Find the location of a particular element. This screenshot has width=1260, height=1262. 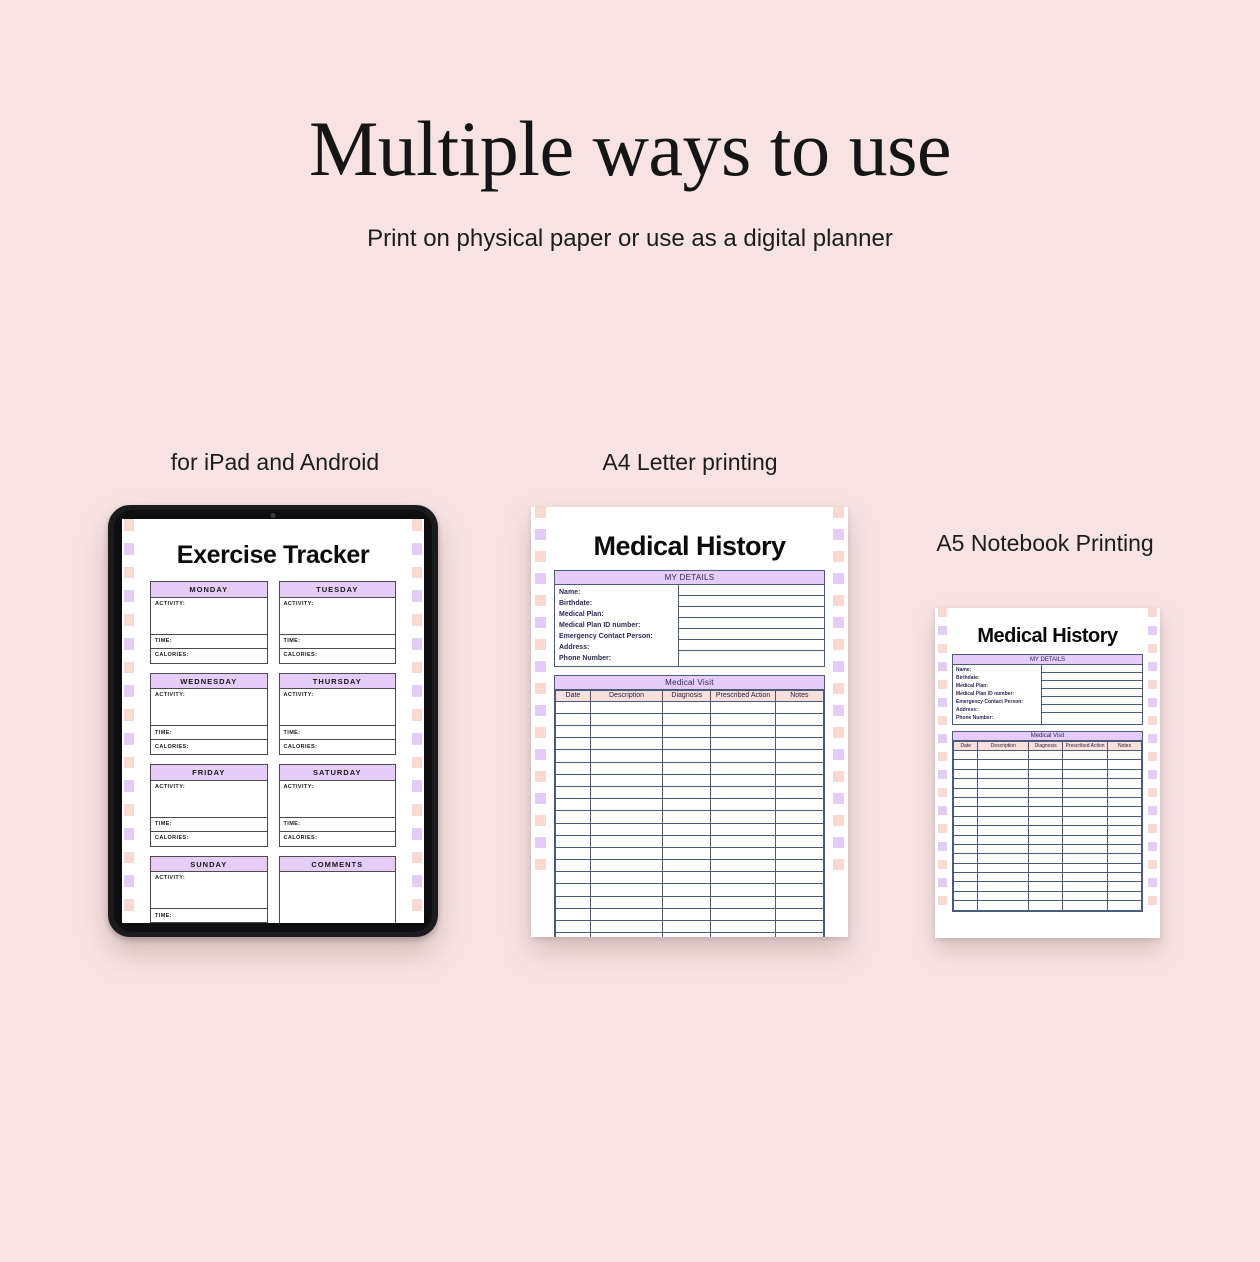

exercise-day-box: THURSDAY ACTIVITY: TIME: CALORIES: is located at coordinates (337, 713).